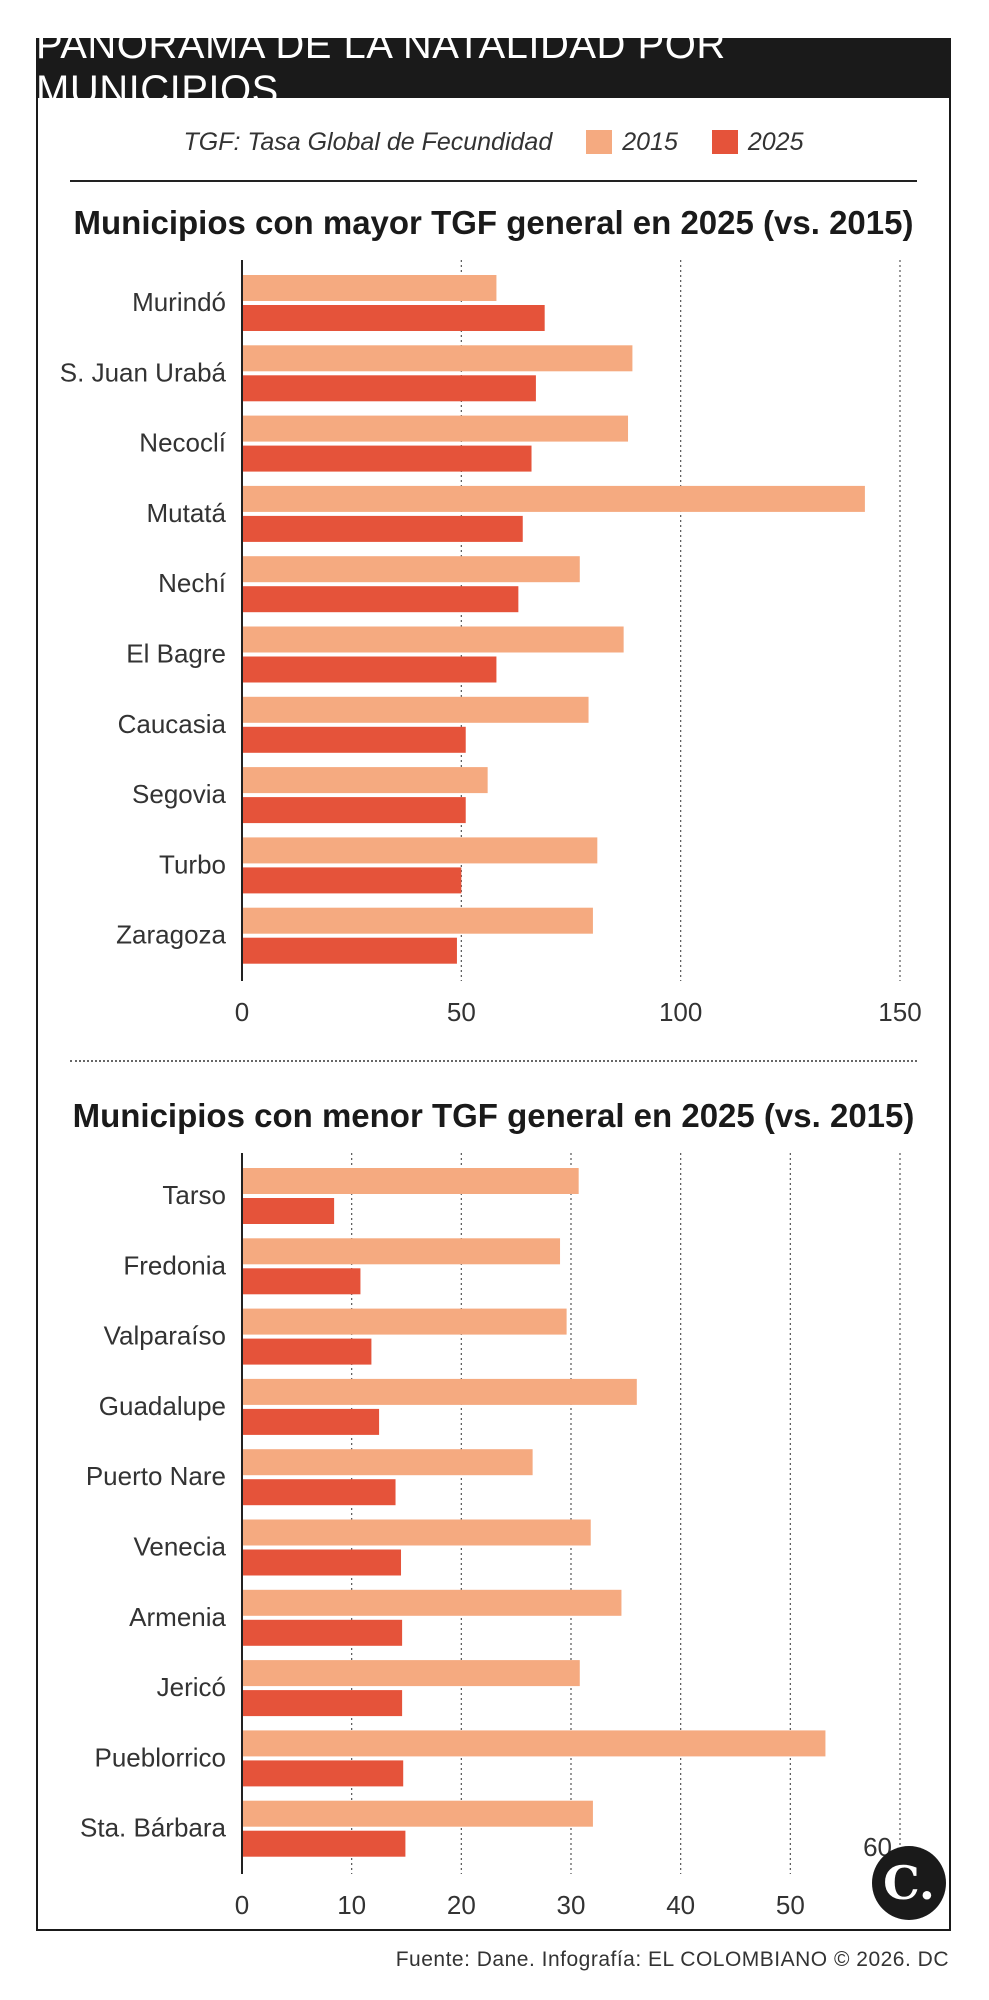  I want to click on category-label: Jericó, so click(191, 1687).